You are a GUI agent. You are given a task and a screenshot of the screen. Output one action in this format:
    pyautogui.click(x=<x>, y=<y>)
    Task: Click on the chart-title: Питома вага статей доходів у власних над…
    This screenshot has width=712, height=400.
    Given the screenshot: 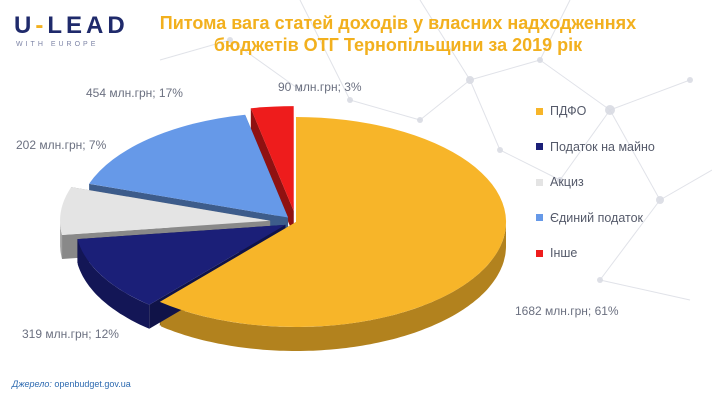 What is the action you would take?
    pyautogui.click(x=398, y=34)
    